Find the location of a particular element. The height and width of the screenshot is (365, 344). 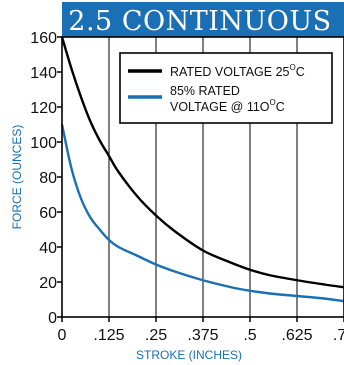

legend-label-rated: RATED VOLTAGE 25OC is located at coordinates (237, 71).